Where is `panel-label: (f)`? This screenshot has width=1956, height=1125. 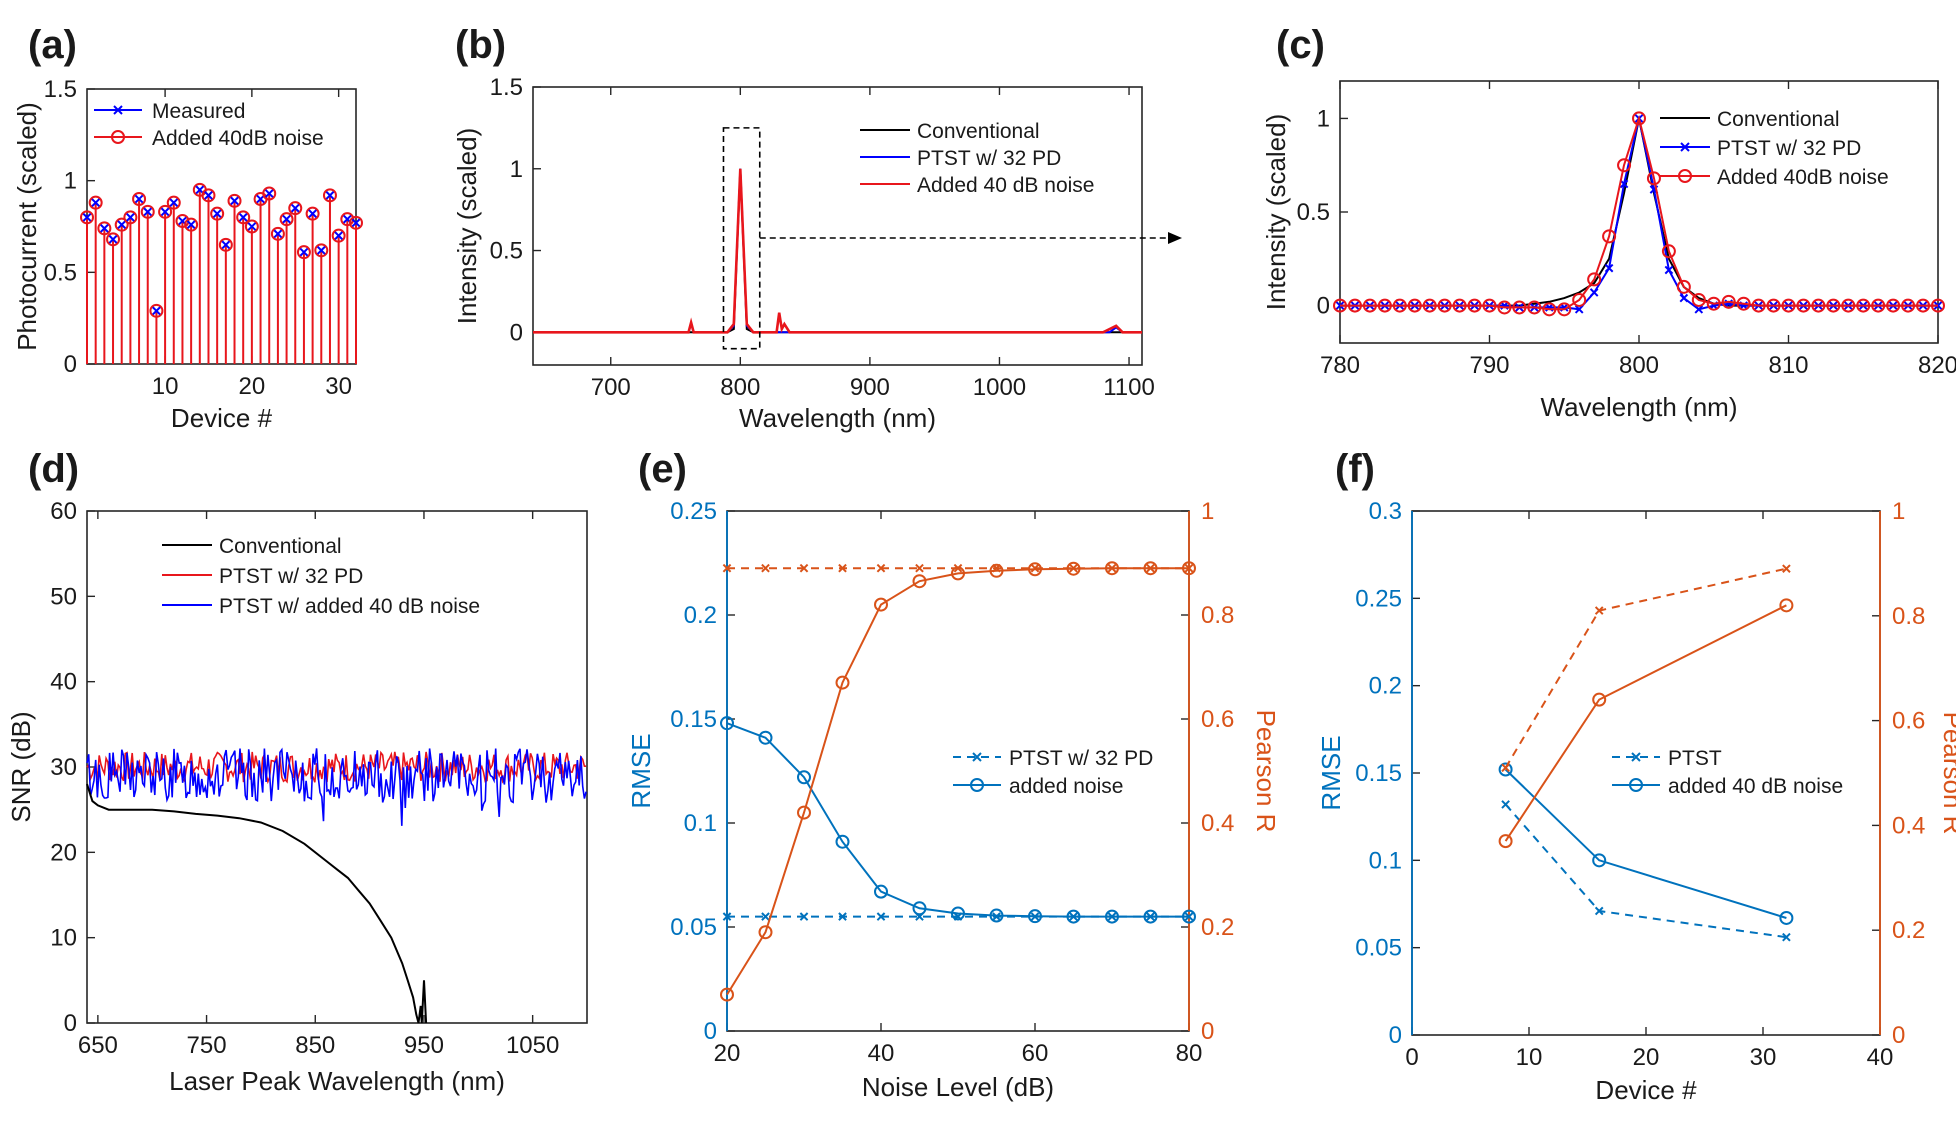 panel-label: (f) is located at coordinates (1355, 469).